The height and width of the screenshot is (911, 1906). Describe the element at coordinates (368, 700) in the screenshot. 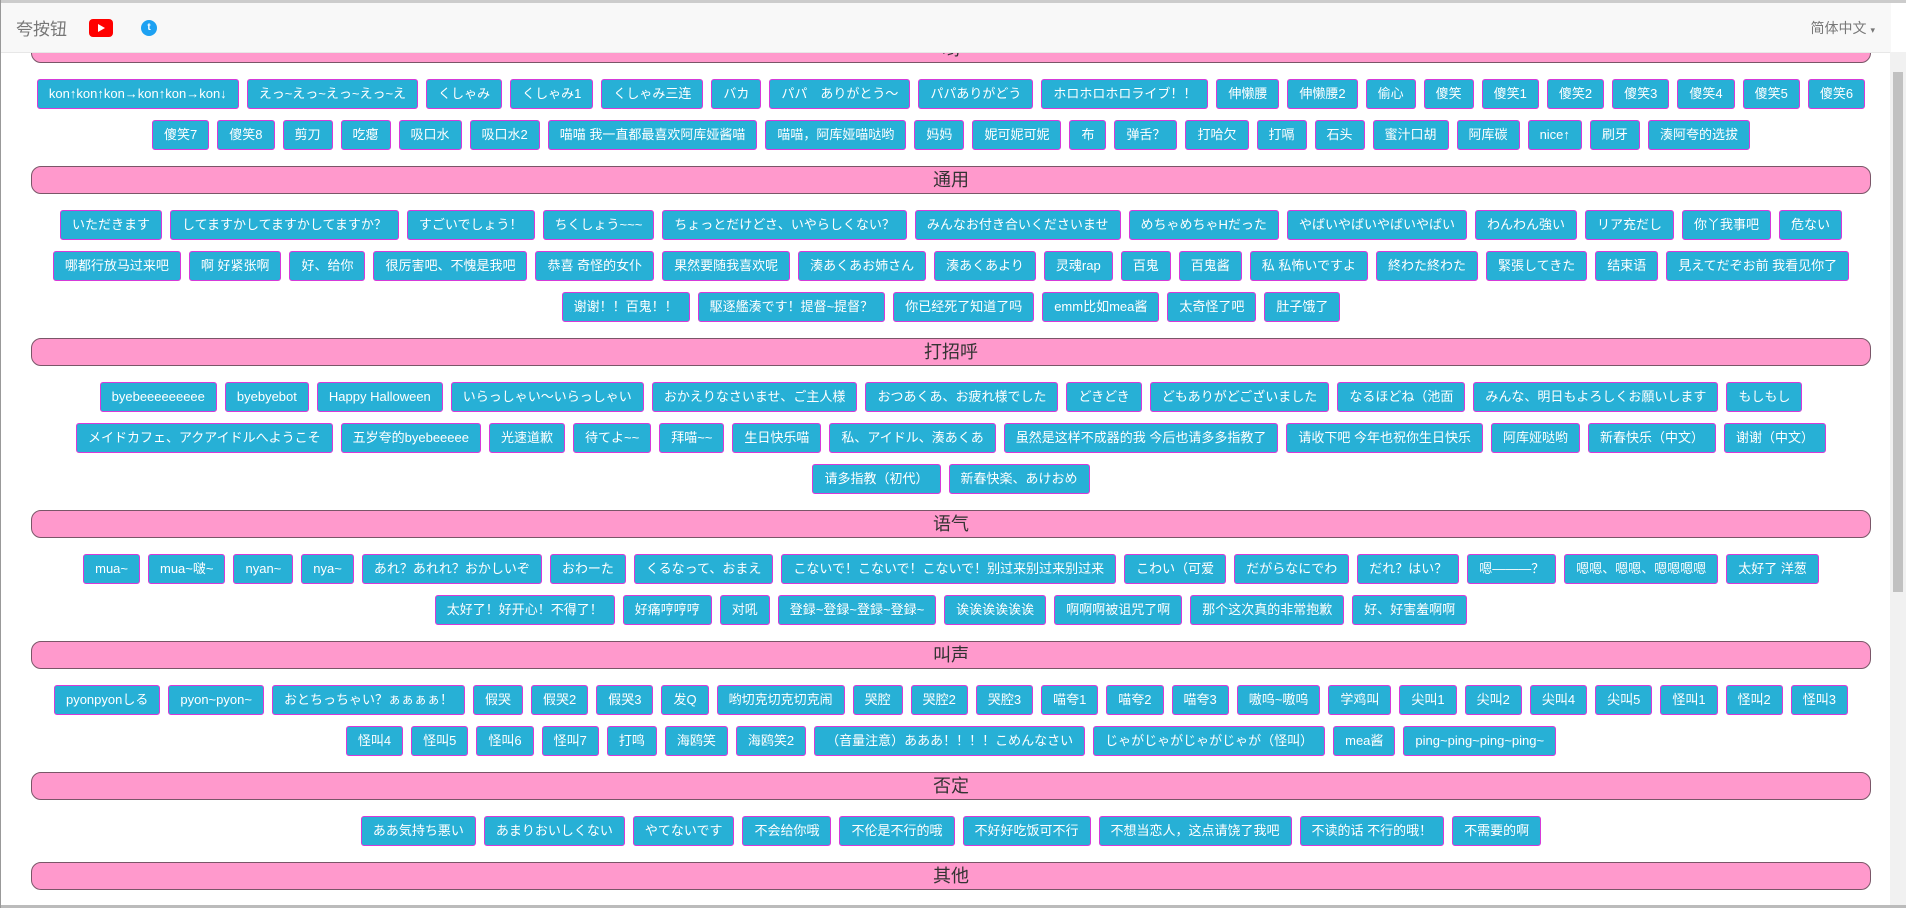

I see `sound-button: おとちっちゃい？ぁぁぁぁ！` at that location.